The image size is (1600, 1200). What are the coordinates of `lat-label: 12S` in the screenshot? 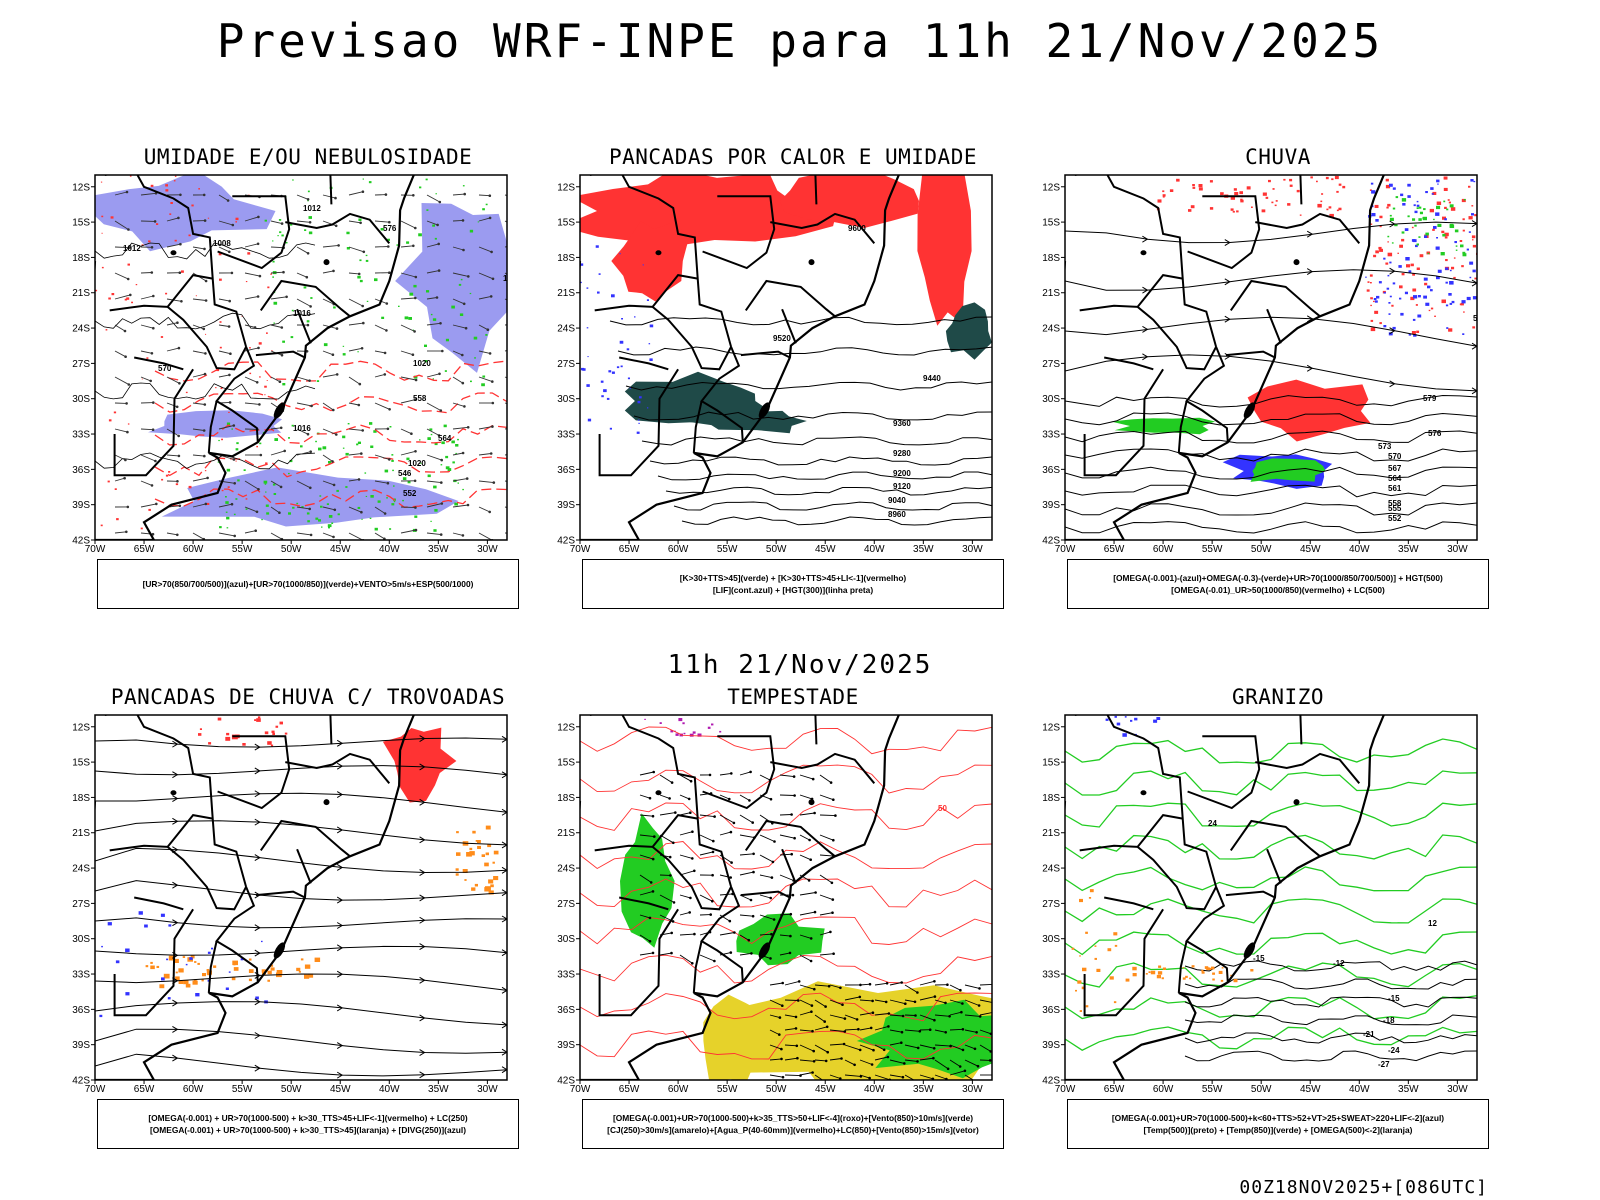 It's located at (1051, 187).